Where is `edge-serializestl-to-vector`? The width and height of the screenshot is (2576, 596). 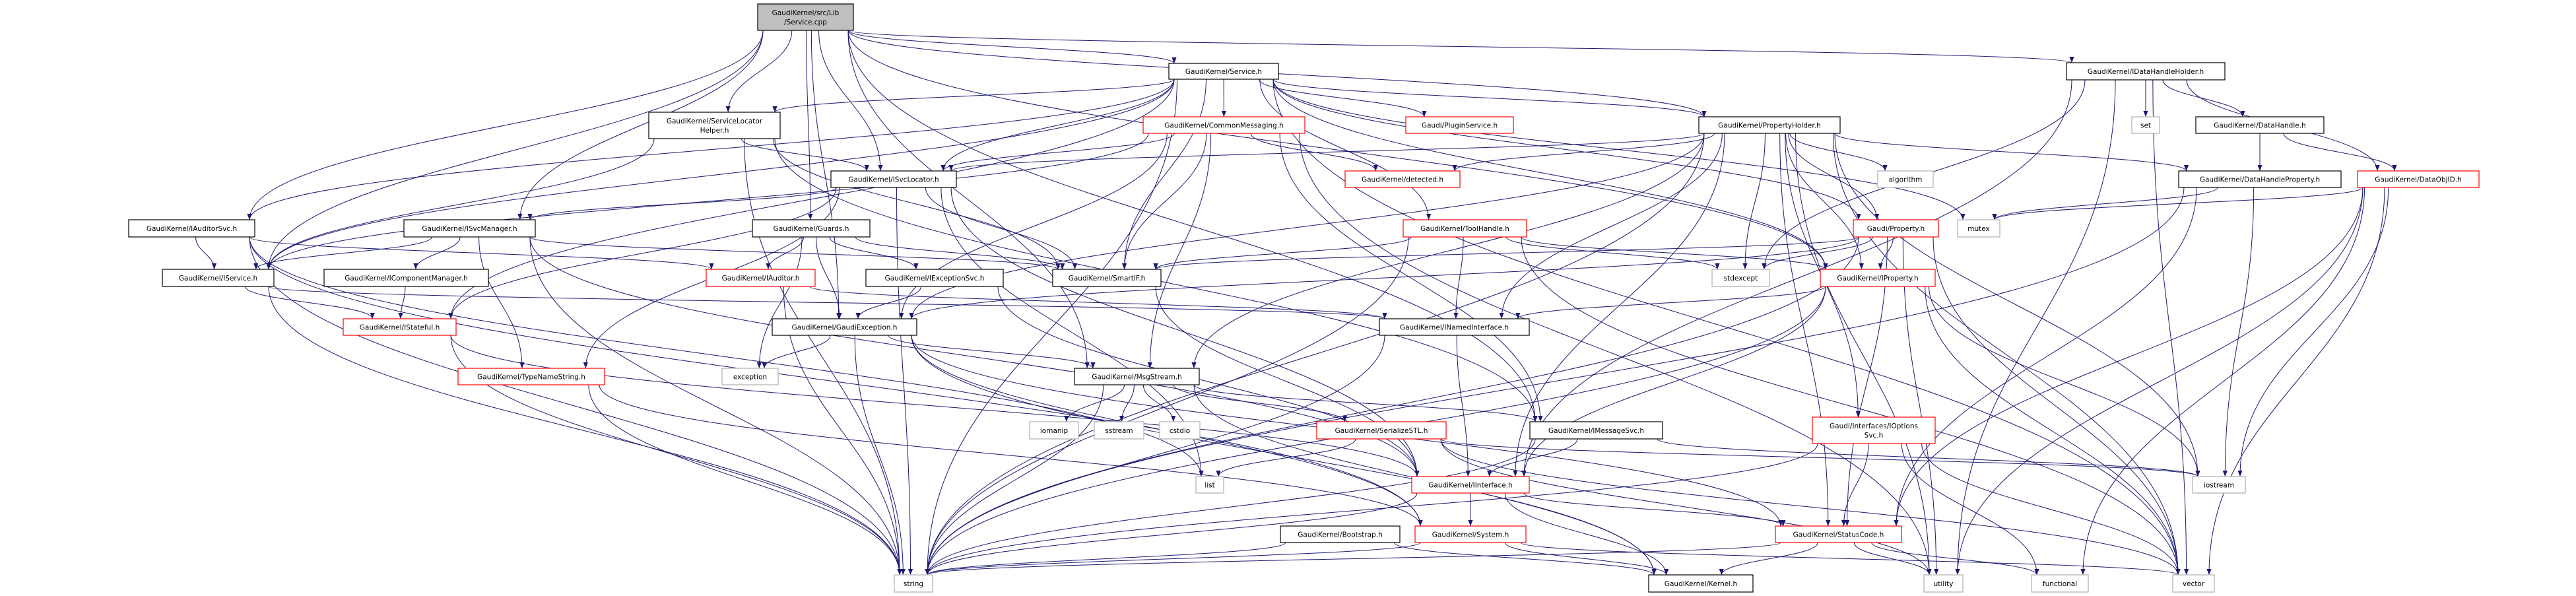 edge-serializestl-to-vector is located at coordinates (1810, 507).